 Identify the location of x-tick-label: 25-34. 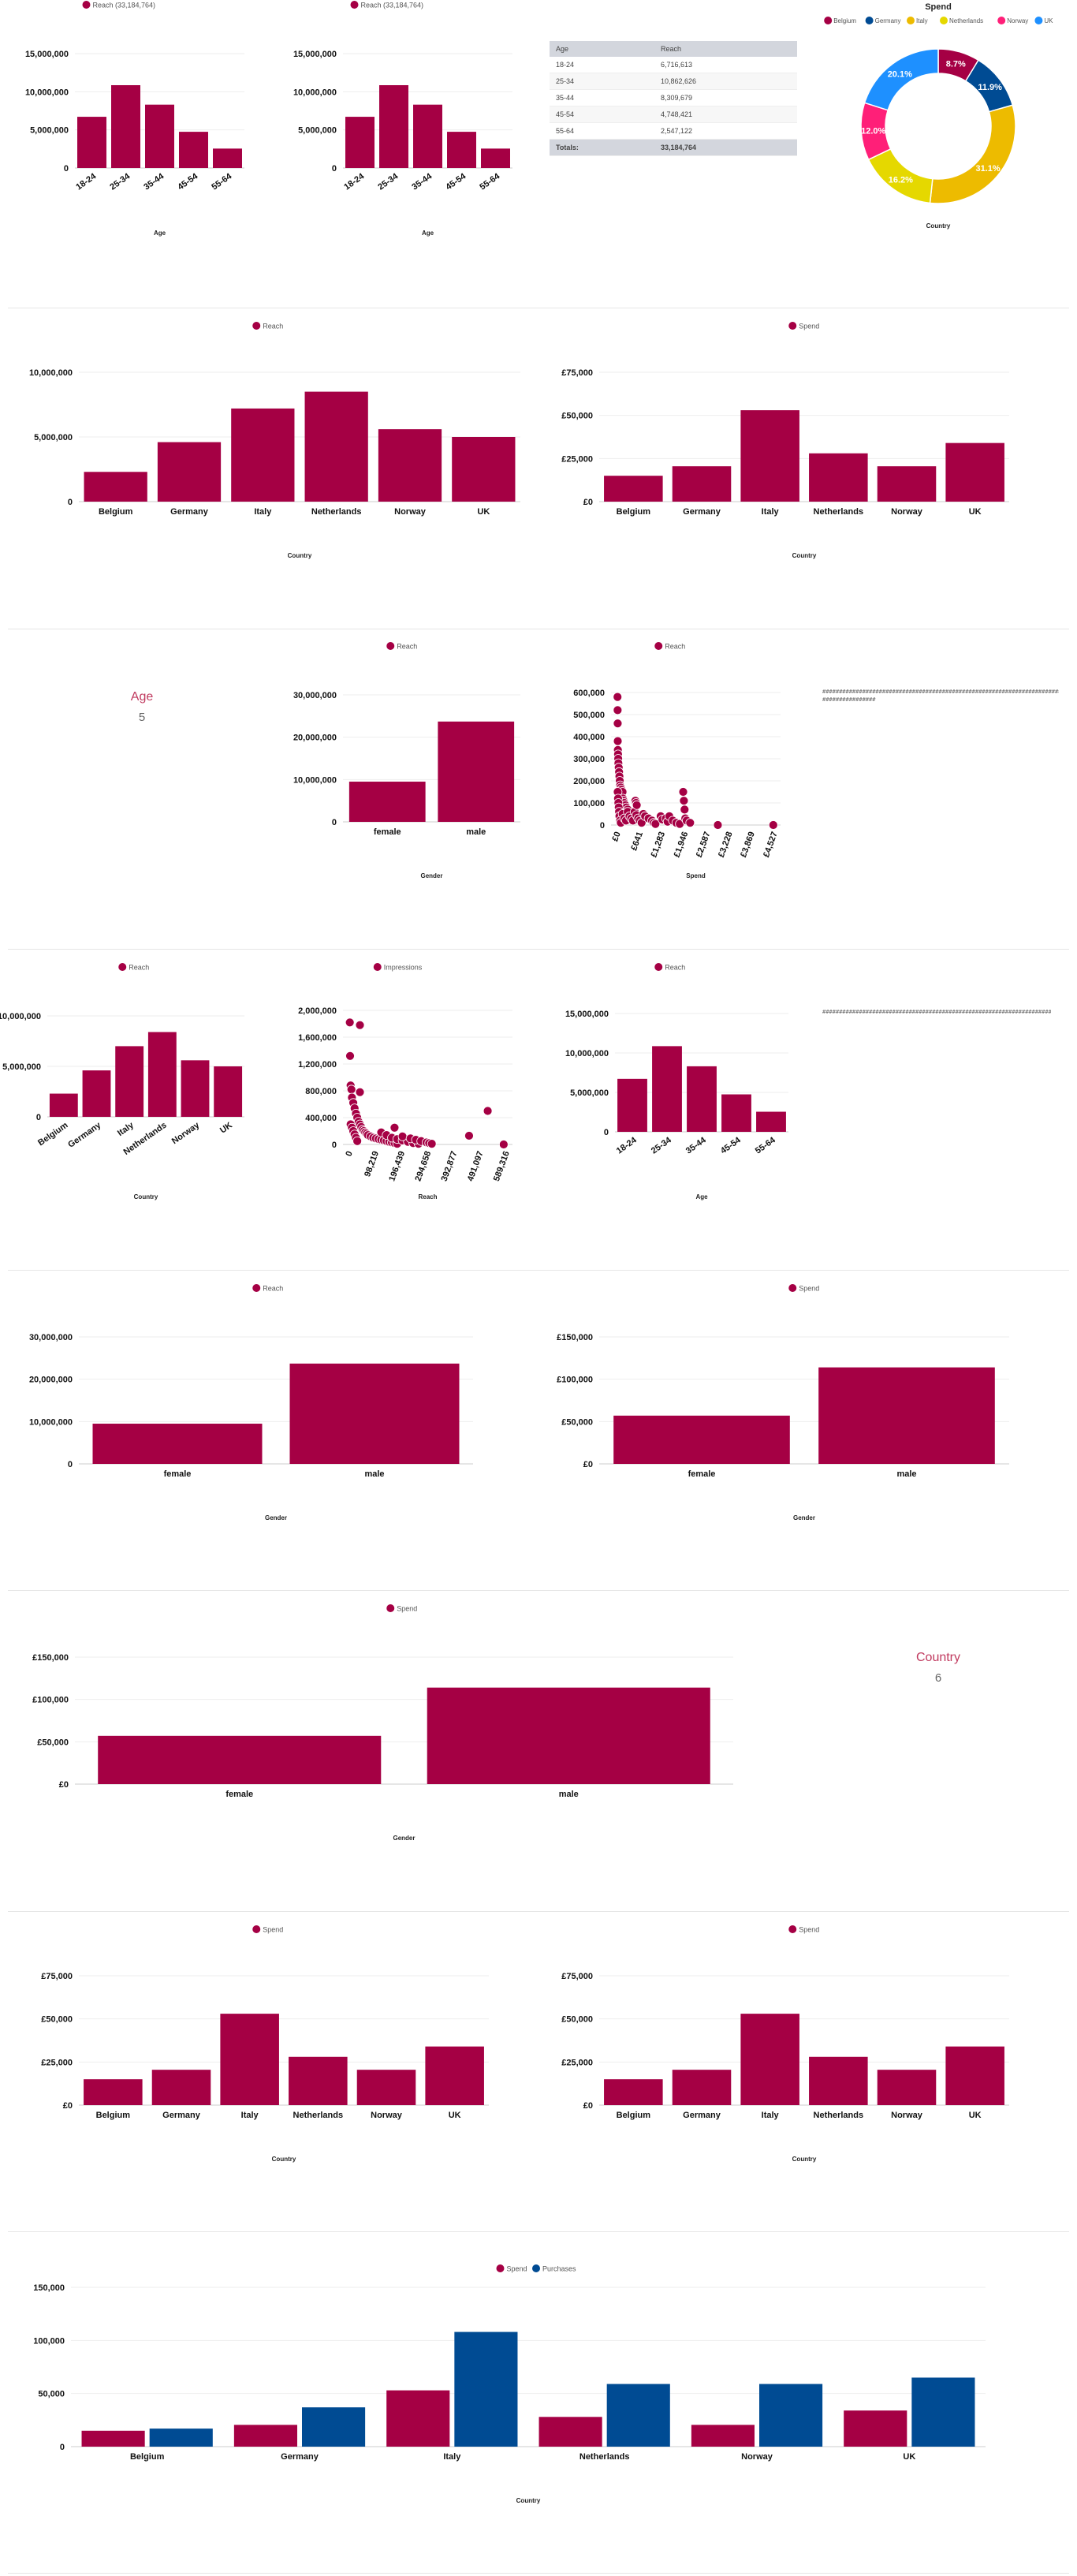
(388, 181).